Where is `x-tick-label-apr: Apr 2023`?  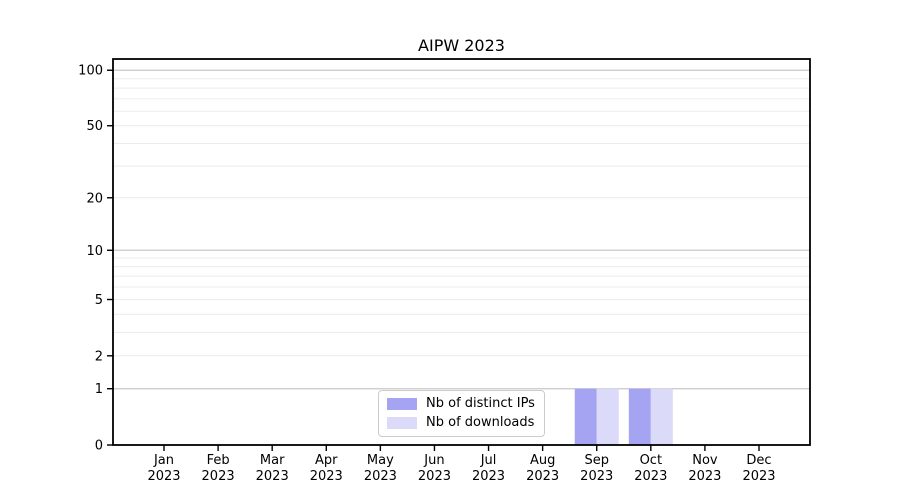 x-tick-label-apr: Apr 2023 is located at coordinates (326, 468).